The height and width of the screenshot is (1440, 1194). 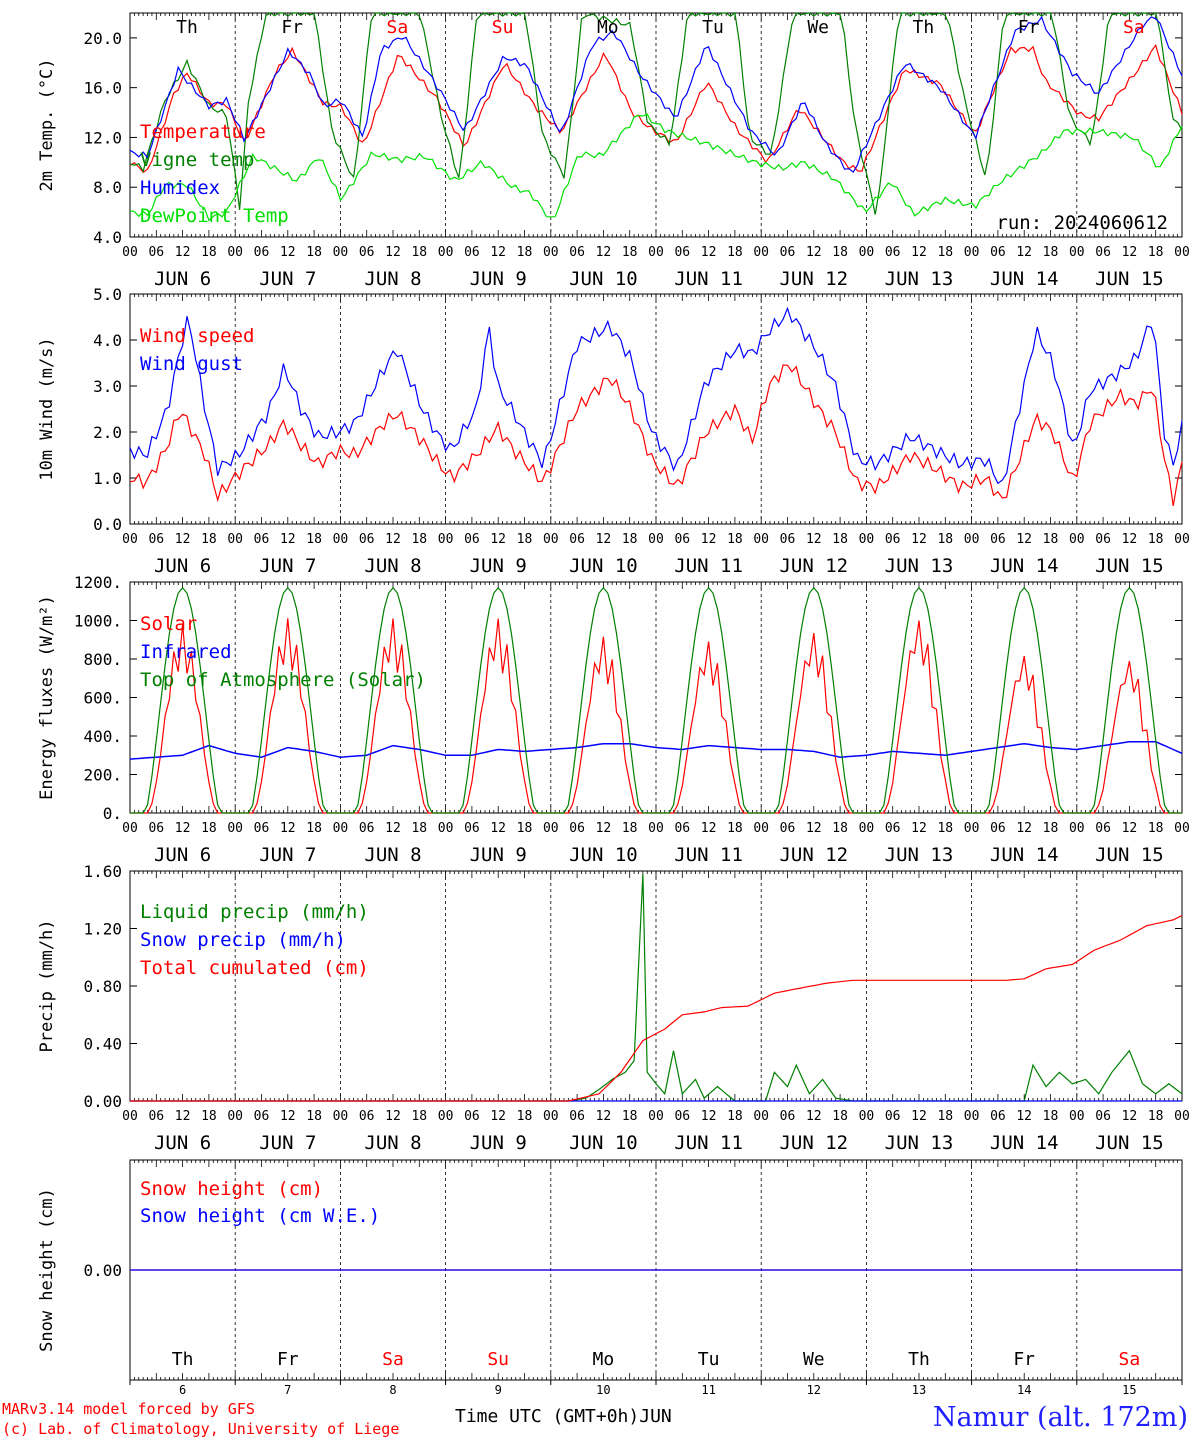 I want to click on legend-entry: Wind speed, so click(x=197, y=336).